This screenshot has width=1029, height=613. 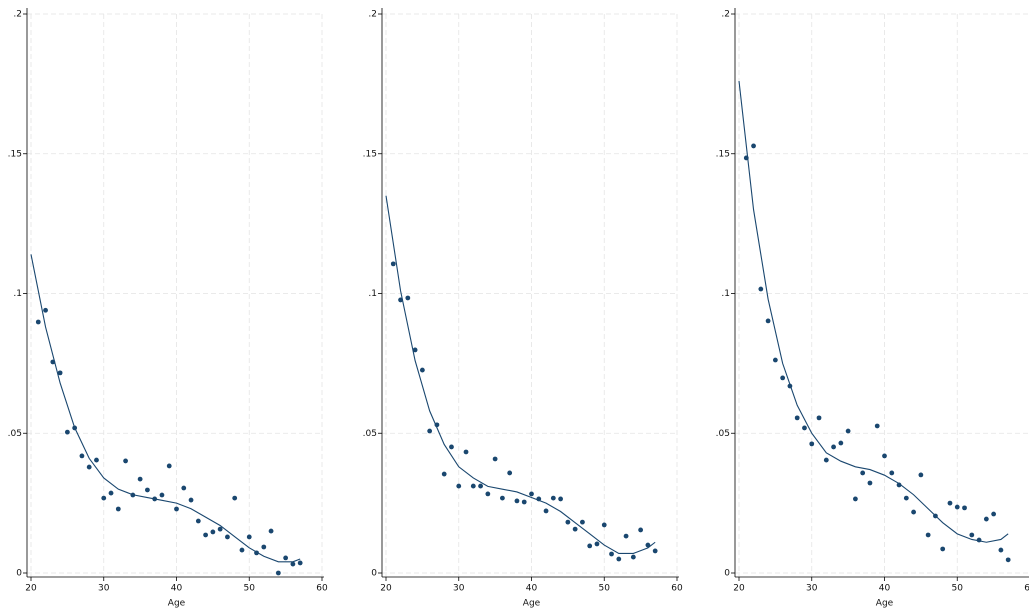 I want to click on x-tick-label: 50, so click(x=605, y=589).